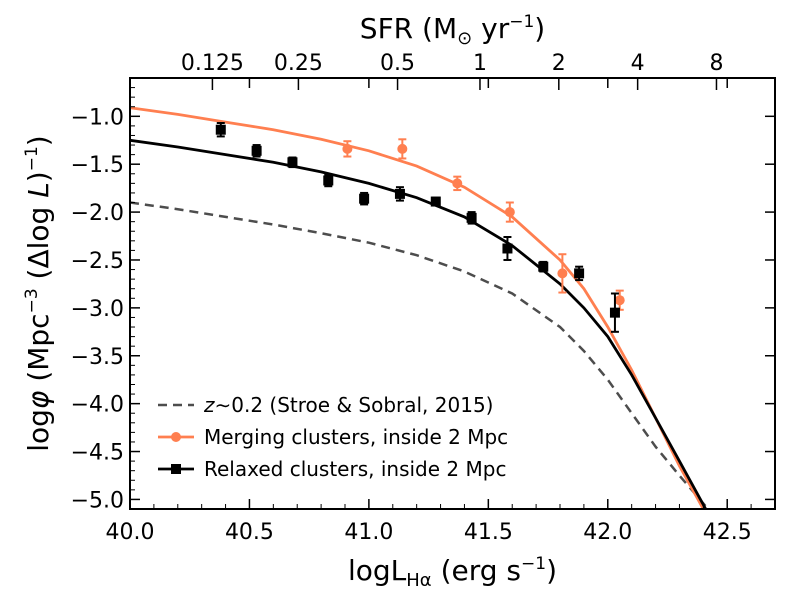 The height and width of the screenshot is (598, 785). What do you see at coordinates (38, 293) in the screenshot?
I see `y-axis-title: logφ (Mpc−3 (Δlog L)−1)` at bounding box center [38, 293].